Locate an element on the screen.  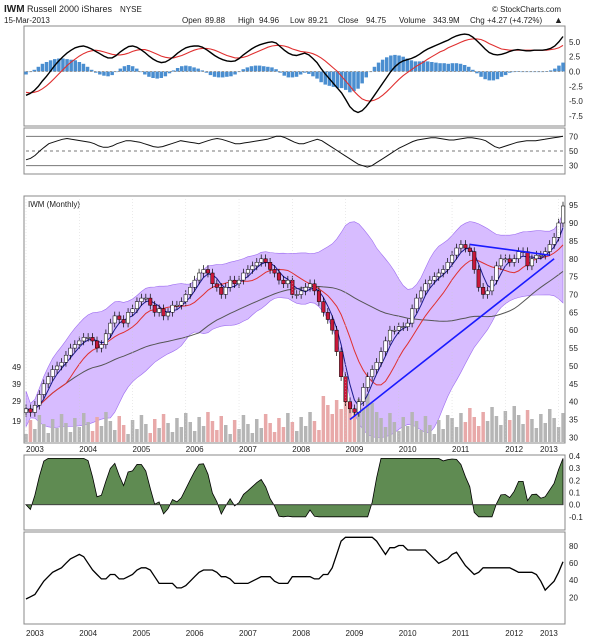
macd-line is located at coordinates (294, 73).